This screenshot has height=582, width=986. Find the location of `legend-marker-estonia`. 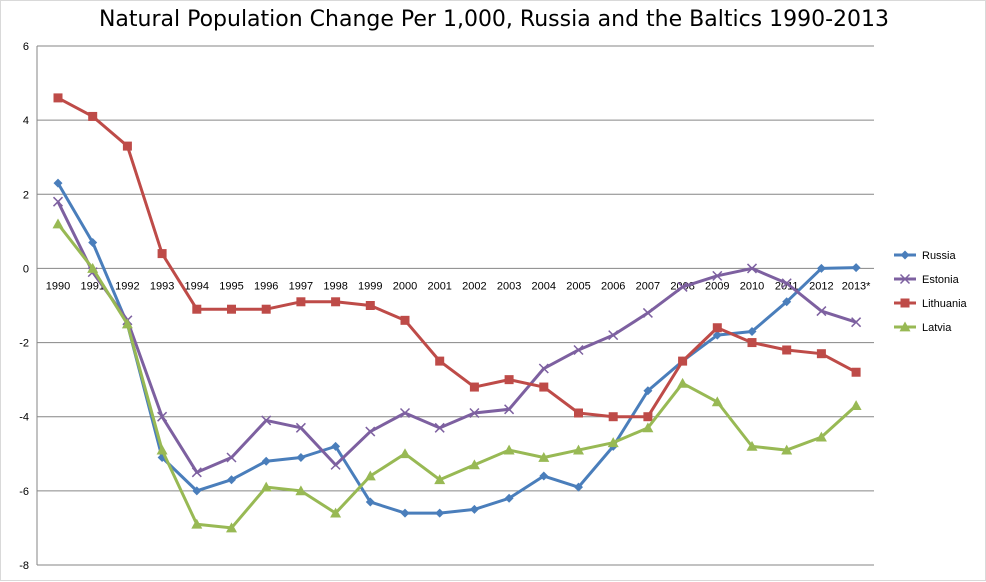

legend-marker-estonia is located at coordinates (905, 279).